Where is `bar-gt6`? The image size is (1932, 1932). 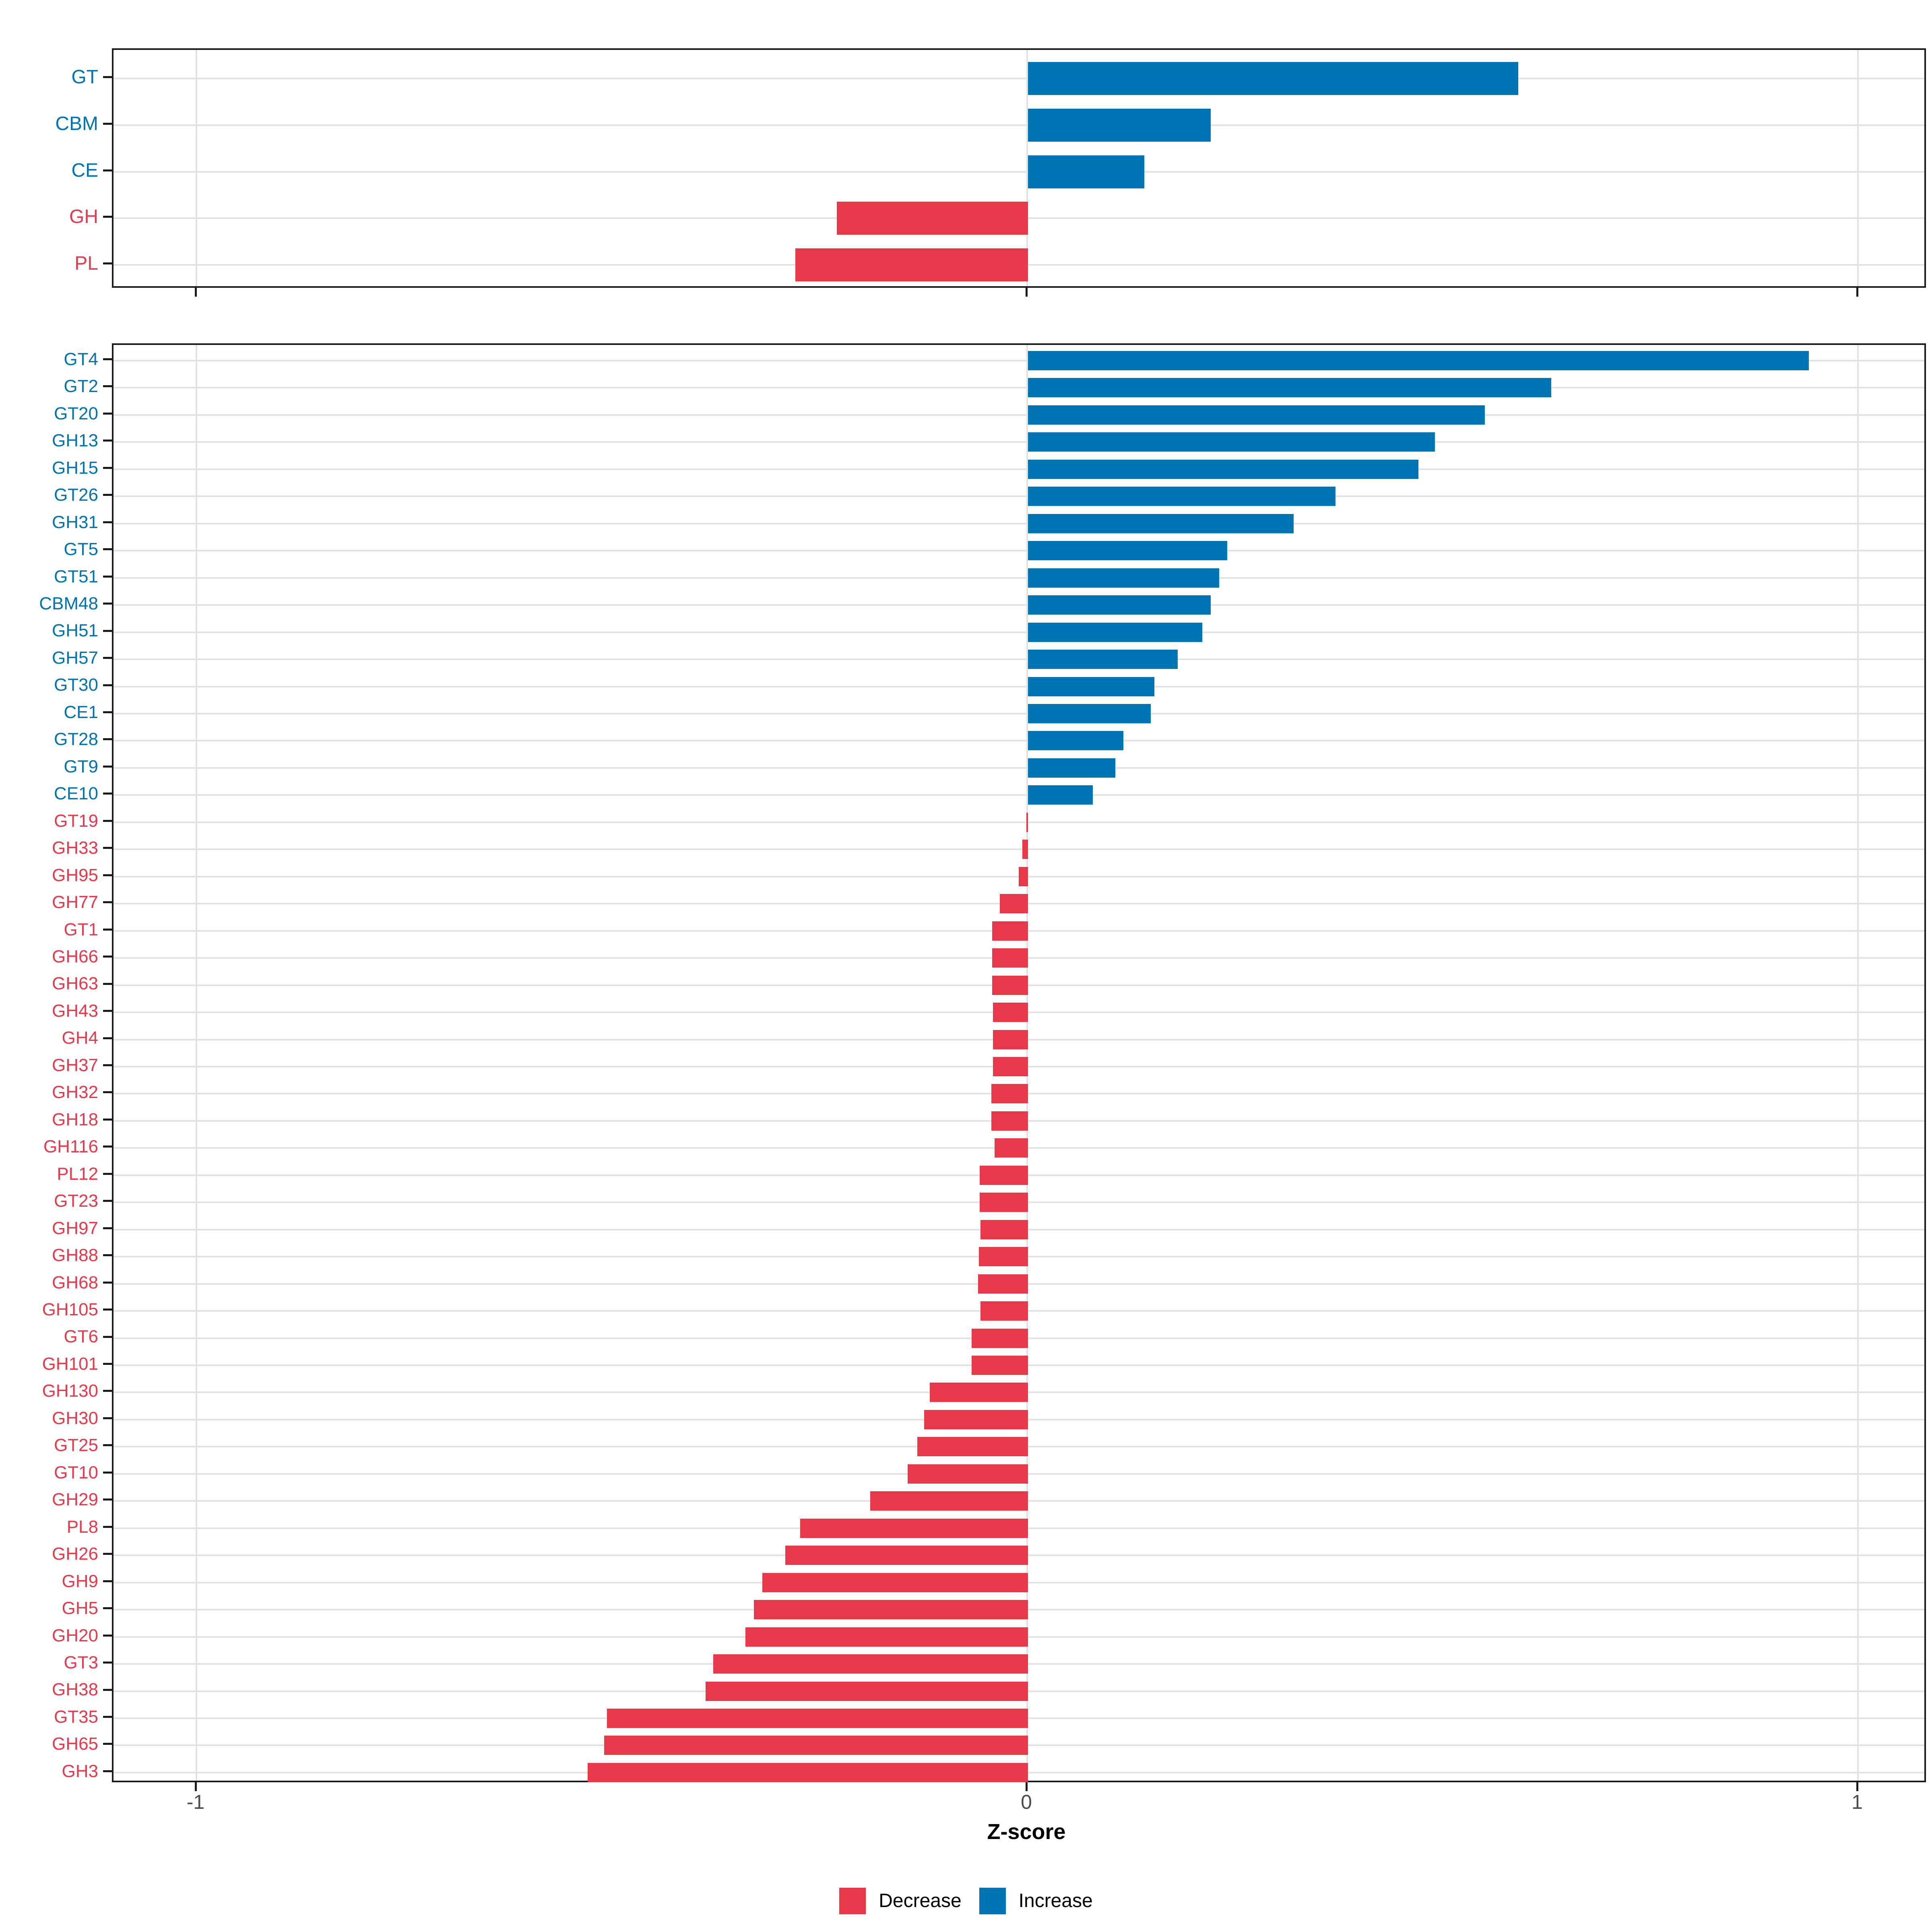 bar-gt6 is located at coordinates (999, 1338).